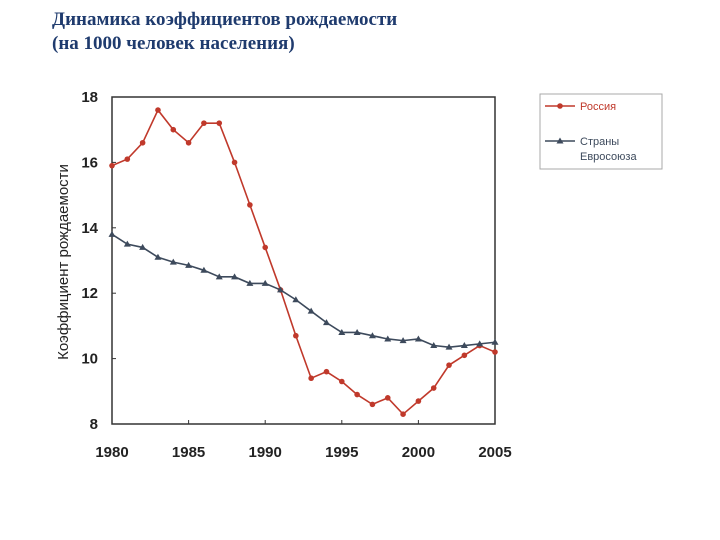  Describe the element at coordinates (303, 290) in the screenshot. I see `series-line-eu` at that location.